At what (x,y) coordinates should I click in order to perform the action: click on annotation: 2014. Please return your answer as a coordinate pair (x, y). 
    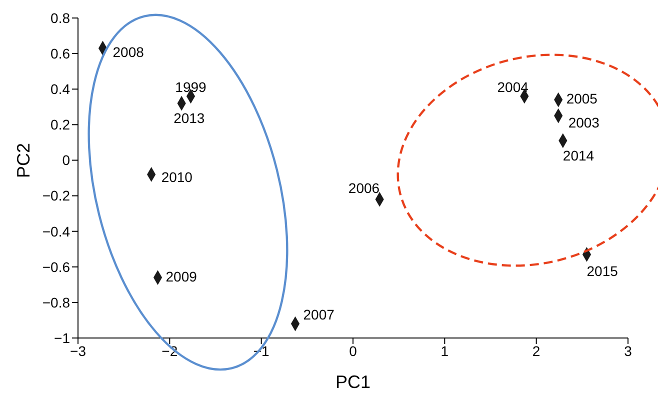
    Looking at the image, I should click on (578, 155).